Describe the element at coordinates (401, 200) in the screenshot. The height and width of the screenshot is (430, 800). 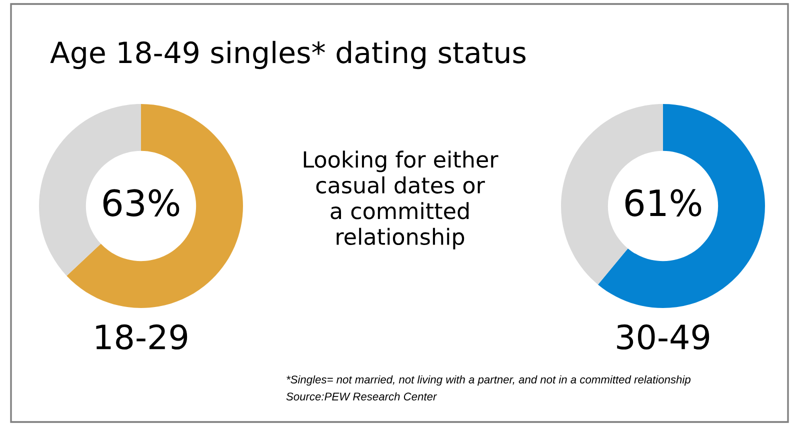
I see `text: Looking for either casual dates or a committed relationship` at that location.